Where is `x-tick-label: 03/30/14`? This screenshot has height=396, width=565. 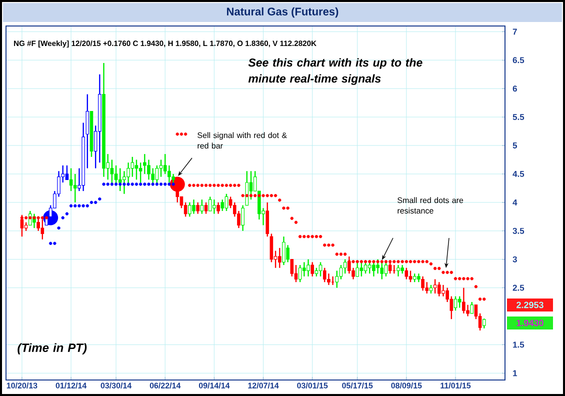 x-tick-label: 03/30/14 is located at coordinates (116, 385).